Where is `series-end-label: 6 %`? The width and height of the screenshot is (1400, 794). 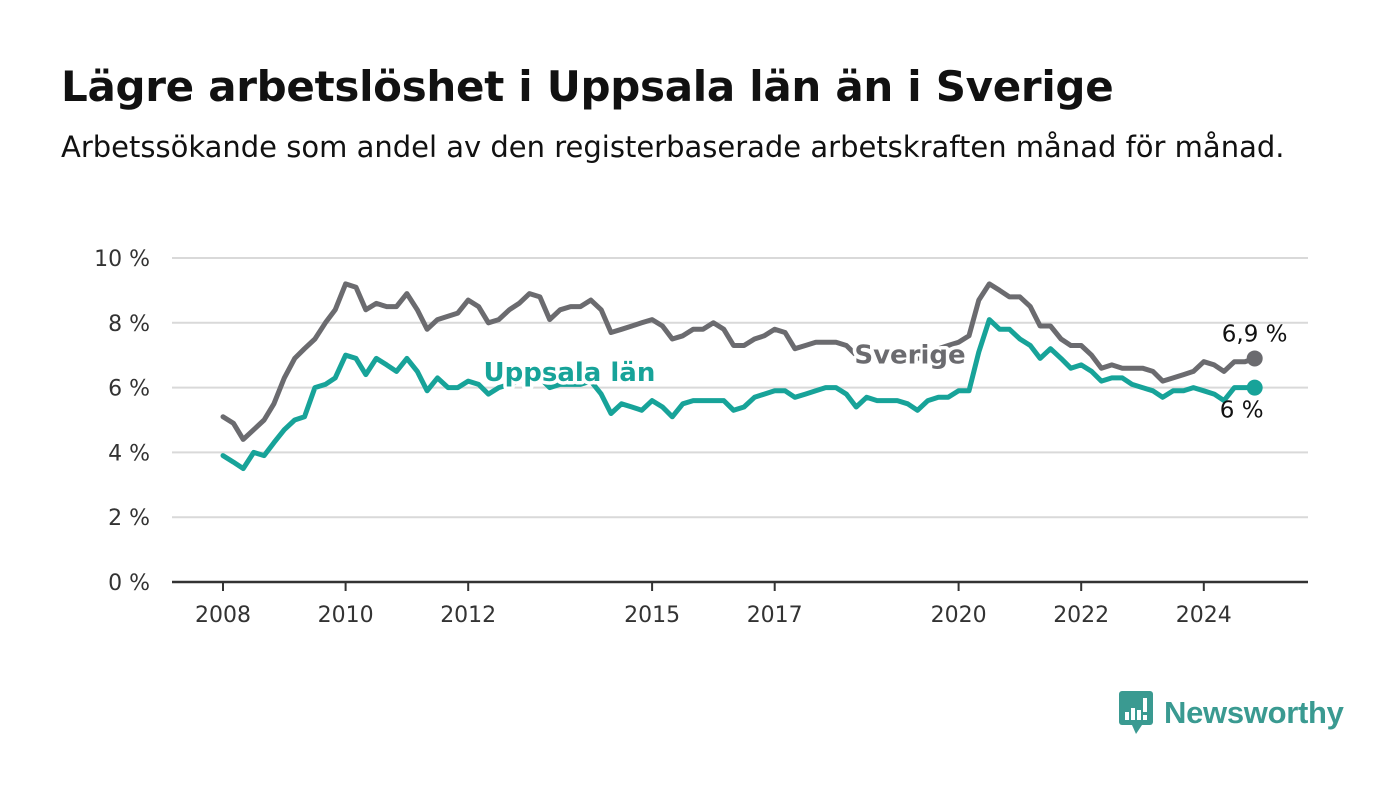
series-end-label: 6 % is located at coordinates (1242, 411).